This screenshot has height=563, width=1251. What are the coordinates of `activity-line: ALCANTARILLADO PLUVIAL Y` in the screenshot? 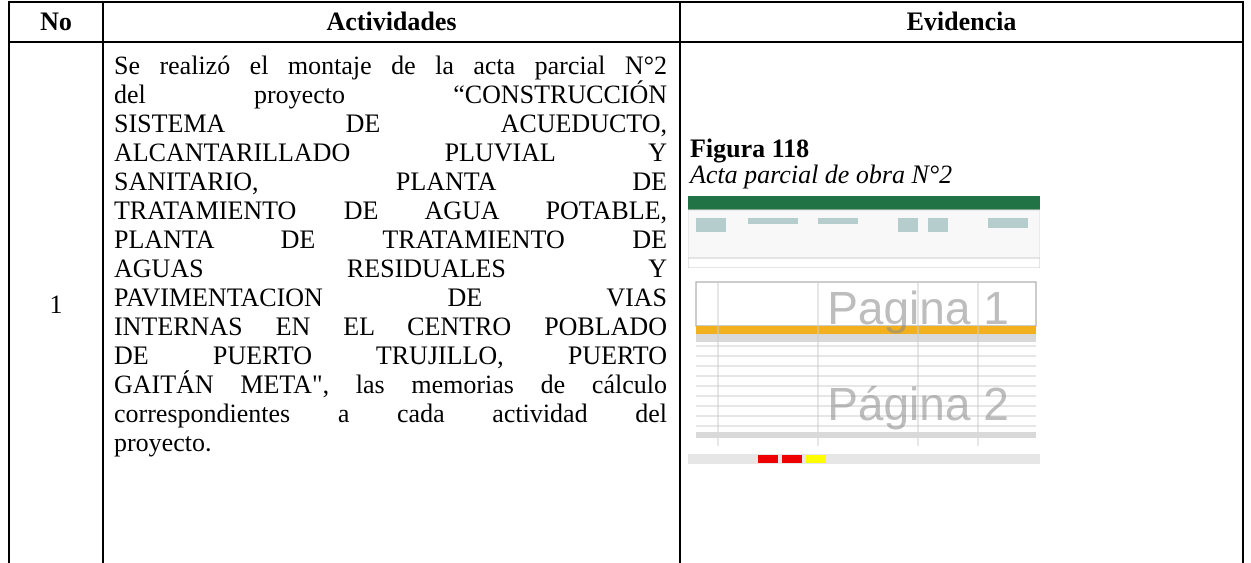 It's located at (390, 152).